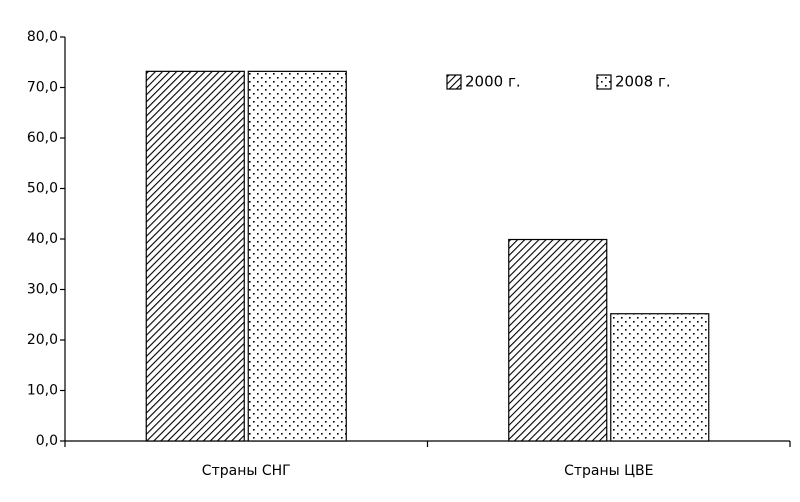 The width and height of the screenshot is (800, 502). What do you see at coordinates (42, 340) in the screenshot?
I see `y-tick-label: 20,0` at bounding box center [42, 340].